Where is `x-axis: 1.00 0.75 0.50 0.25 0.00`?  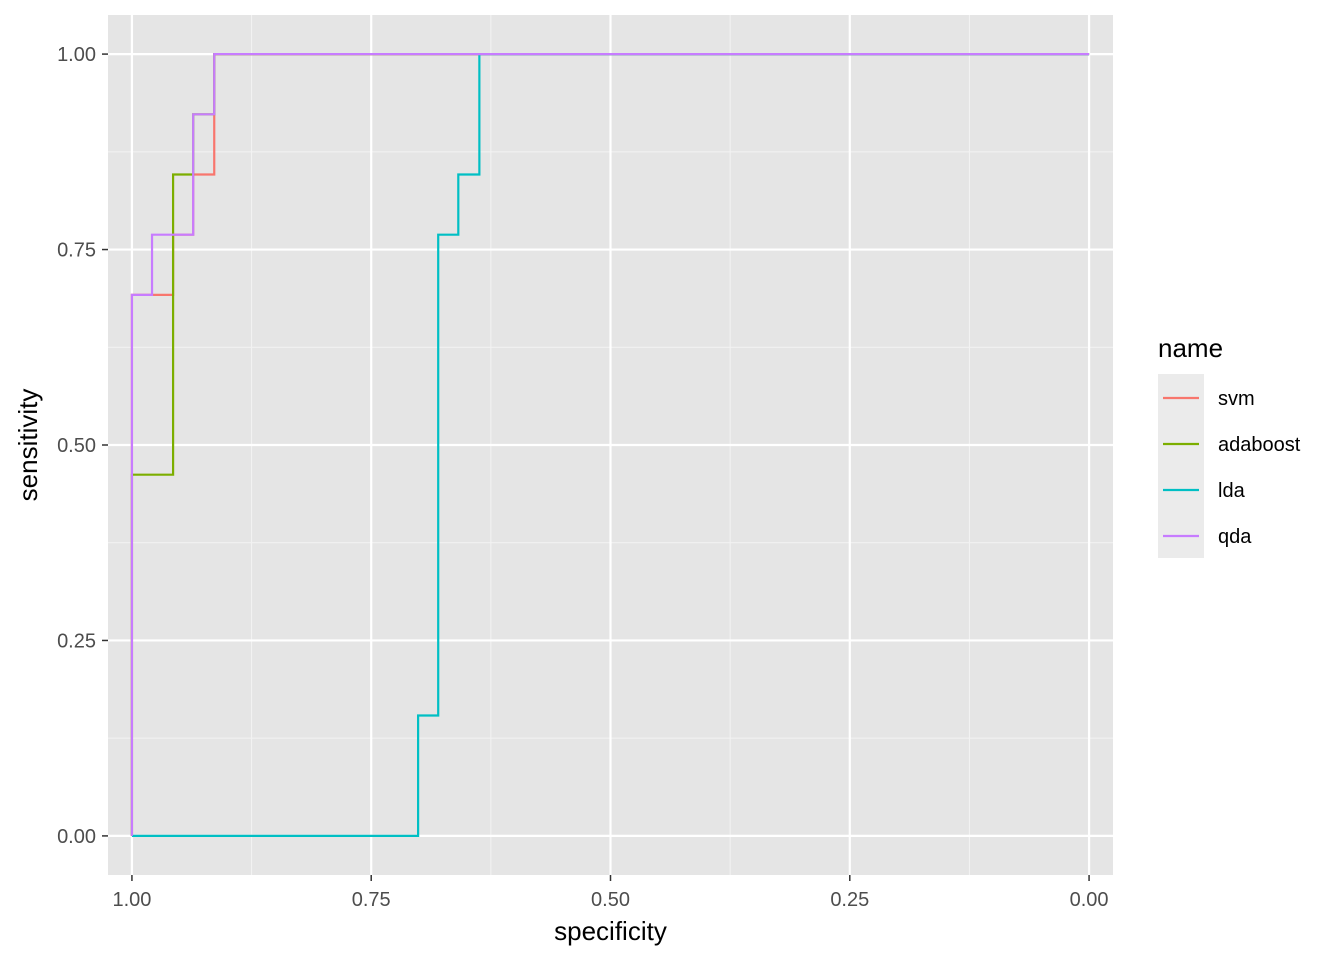 x-axis: 1.00 0.75 0.50 0.25 0.00 is located at coordinates (610, 893).